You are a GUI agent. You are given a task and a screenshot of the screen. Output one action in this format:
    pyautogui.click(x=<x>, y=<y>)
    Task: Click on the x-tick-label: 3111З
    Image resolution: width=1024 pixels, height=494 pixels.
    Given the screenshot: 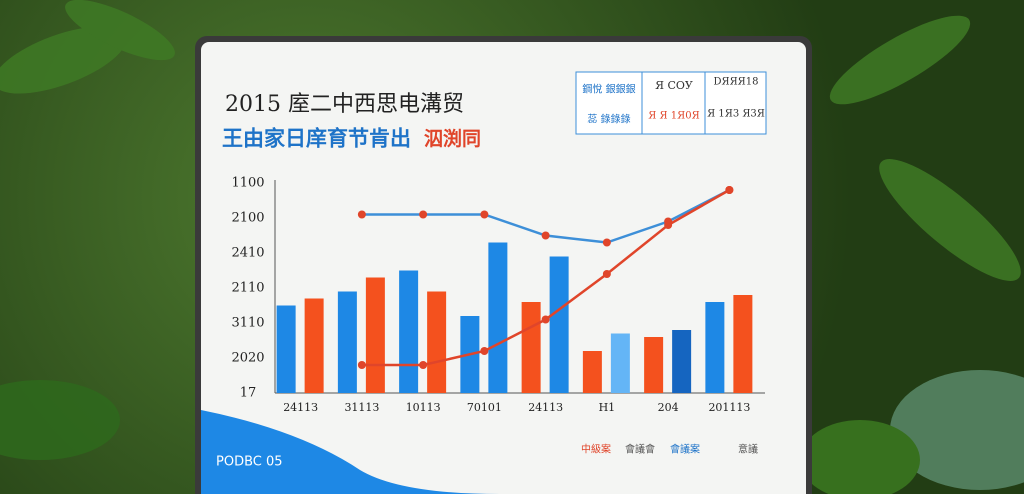 What is the action you would take?
    pyautogui.click(x=361, y=407)
    